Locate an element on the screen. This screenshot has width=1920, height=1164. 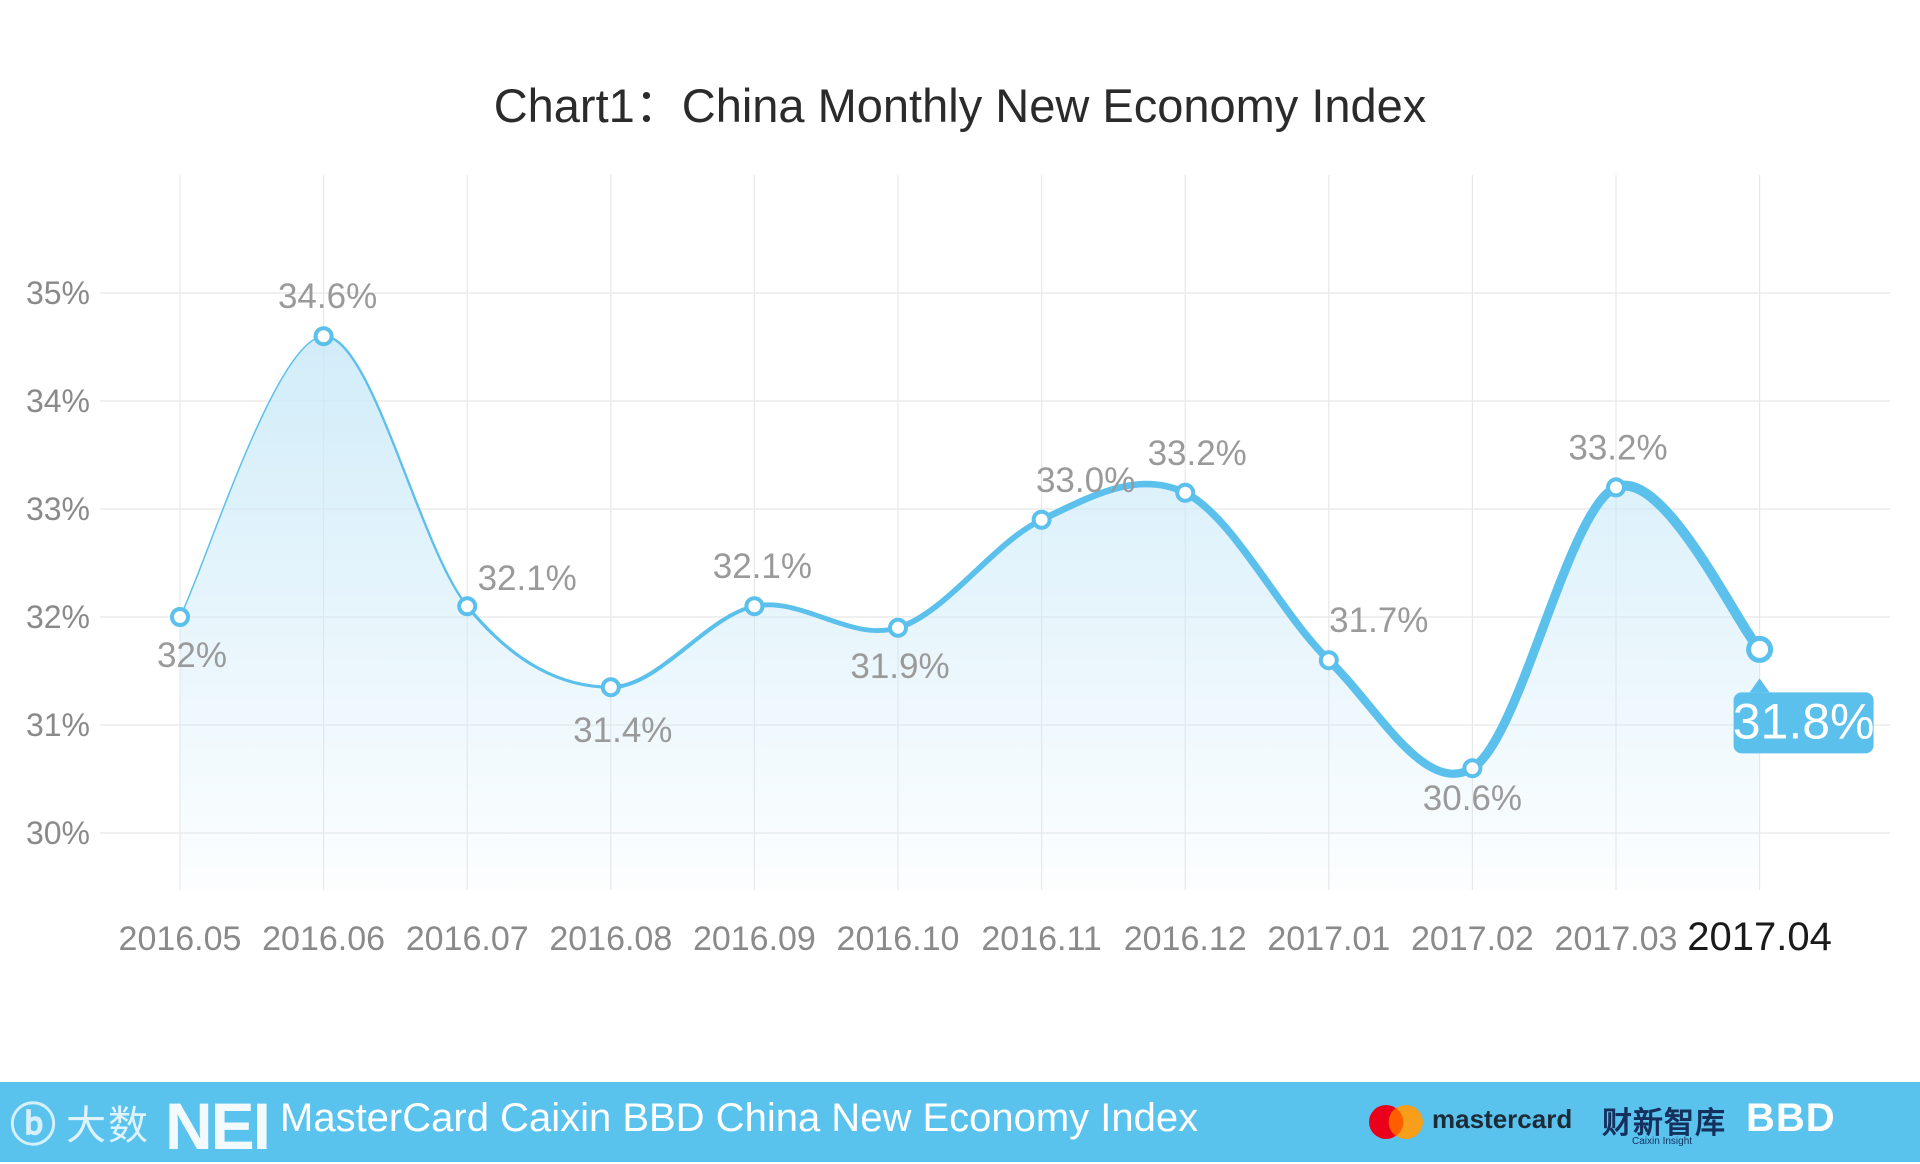
x-tick-label: 2016.06 is located at coordinates (323, 939).